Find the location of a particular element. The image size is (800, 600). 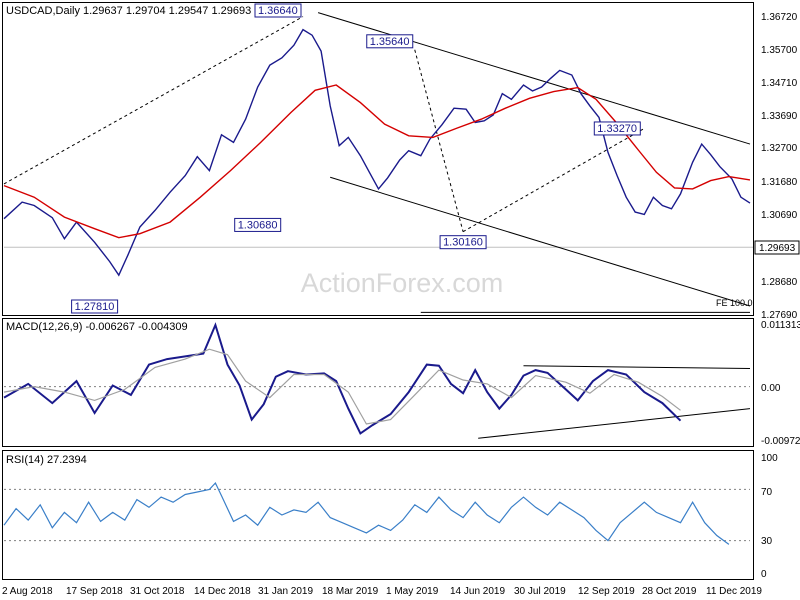

x-tick-label: 18 Mar 2019 is located at coordinates (350, 591).